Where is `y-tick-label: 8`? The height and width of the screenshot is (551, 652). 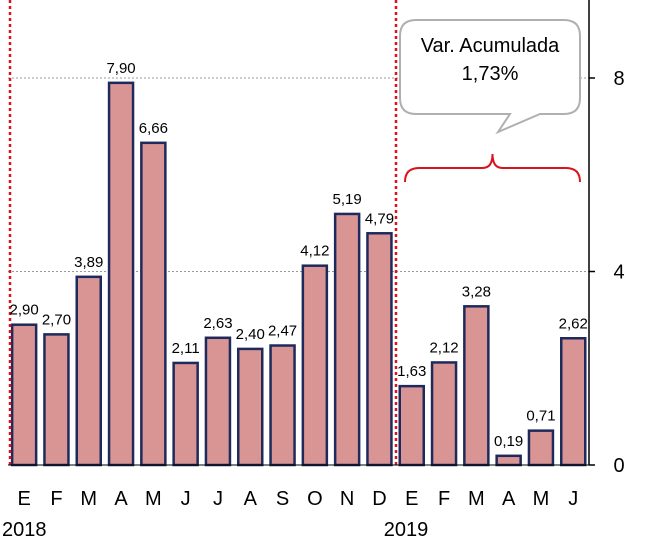 y-tick-label: 8 is located at coordinates (618, 79).